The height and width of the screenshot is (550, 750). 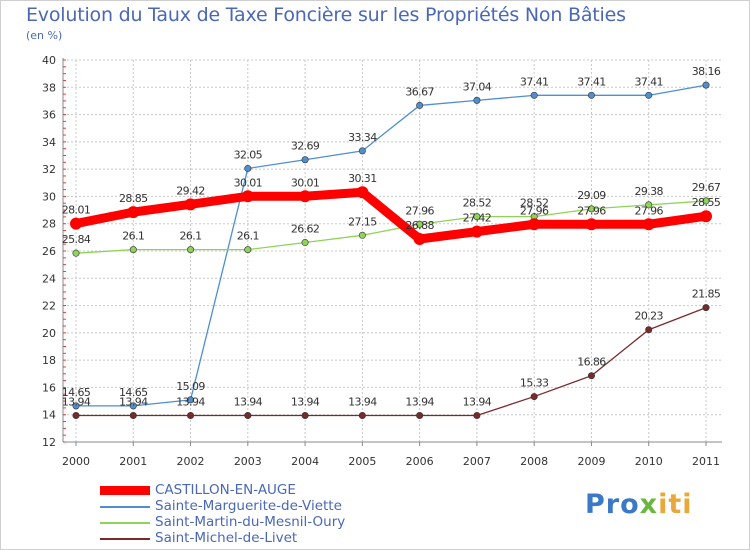 What do you see at coordinates (49, 360) in the screenshot?
I see `y-tick-label: 18` at bounding box center [49, 360].